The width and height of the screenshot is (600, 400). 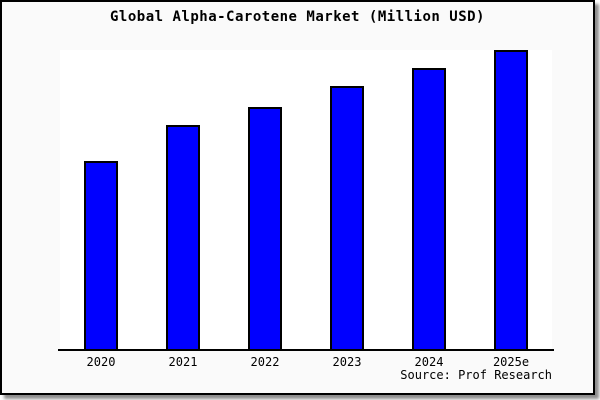 I want to click on bar-2021, so click(x=183, y=238).